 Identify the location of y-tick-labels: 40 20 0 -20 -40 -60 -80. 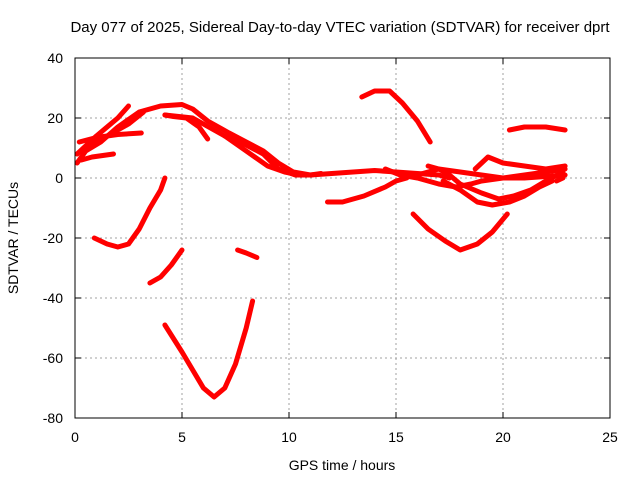
(53, 238).